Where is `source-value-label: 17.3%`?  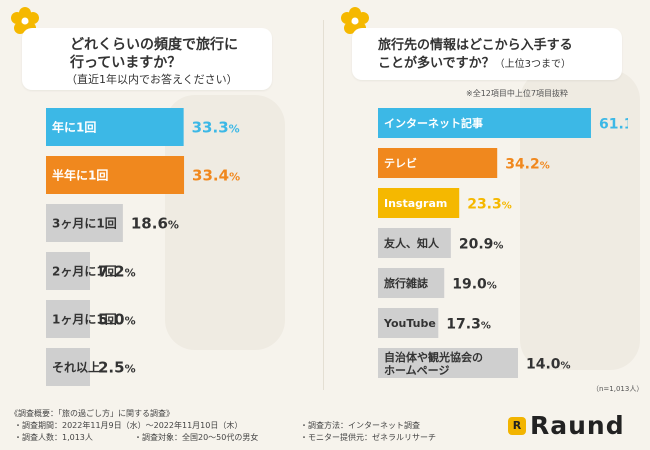 source-value-label: 17.3% is located at coordinates (468, 324).